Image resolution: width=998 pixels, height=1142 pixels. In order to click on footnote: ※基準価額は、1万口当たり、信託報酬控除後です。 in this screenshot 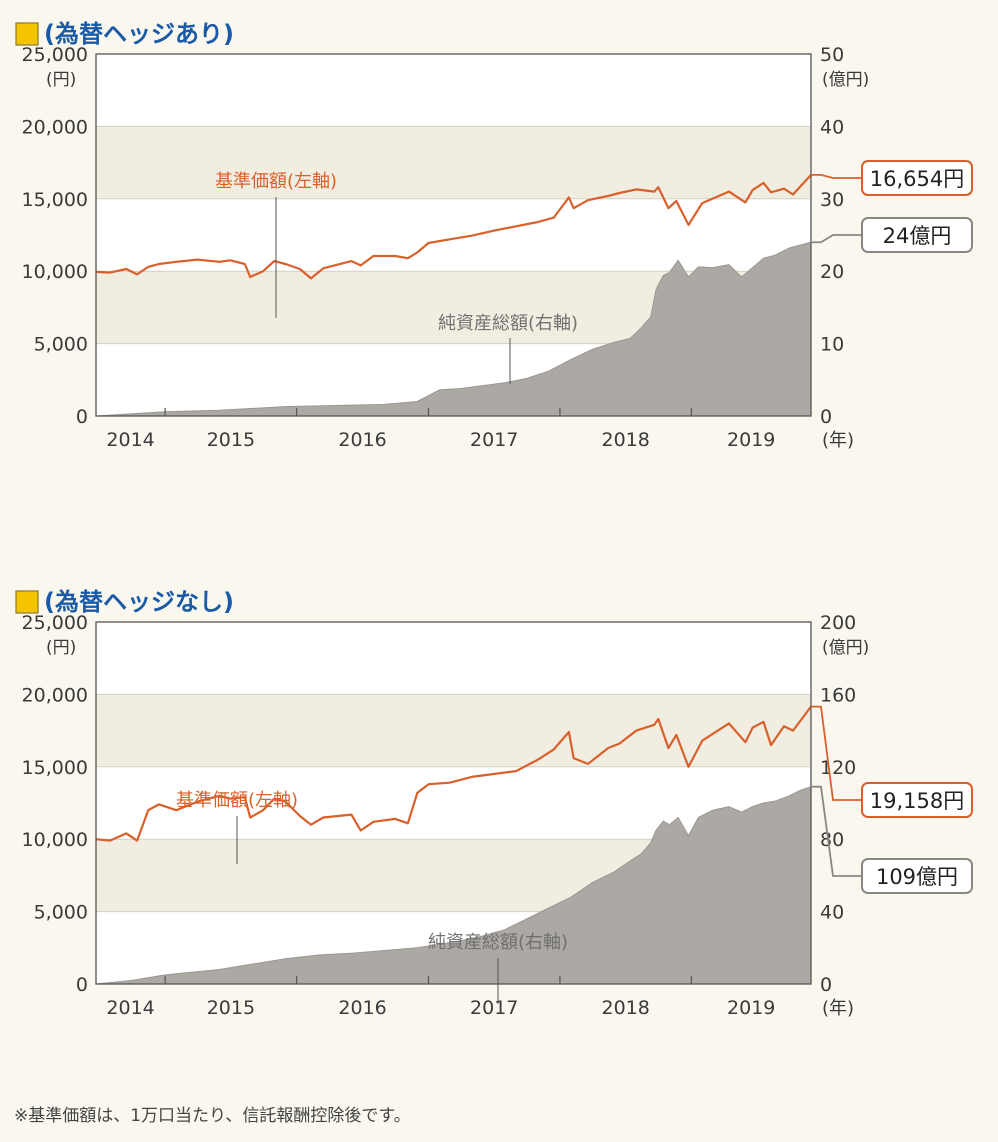, I will do `click(212, 1116)`.